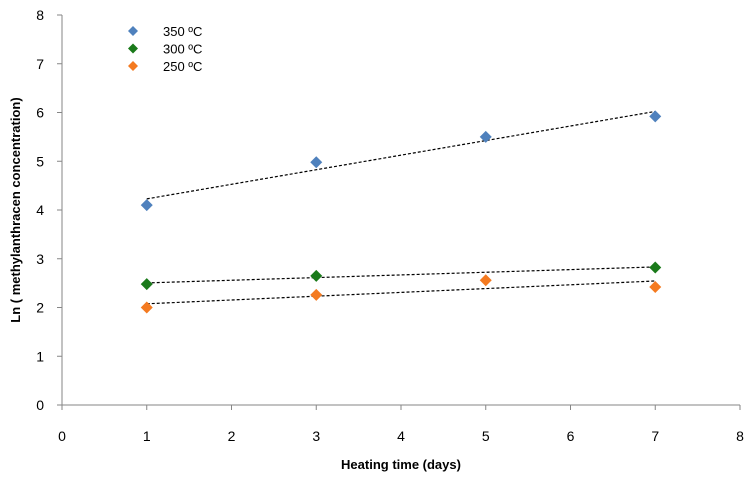 The image size is (744, 481). I want to click on x-tick-label: 8, so click(740, 436).